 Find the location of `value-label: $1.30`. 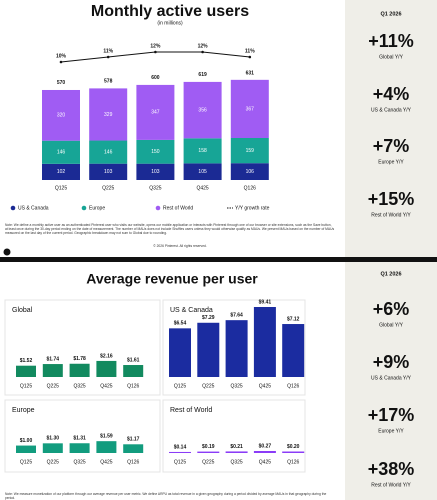

value-label: $1.30 is located at coordinates (53, 439).